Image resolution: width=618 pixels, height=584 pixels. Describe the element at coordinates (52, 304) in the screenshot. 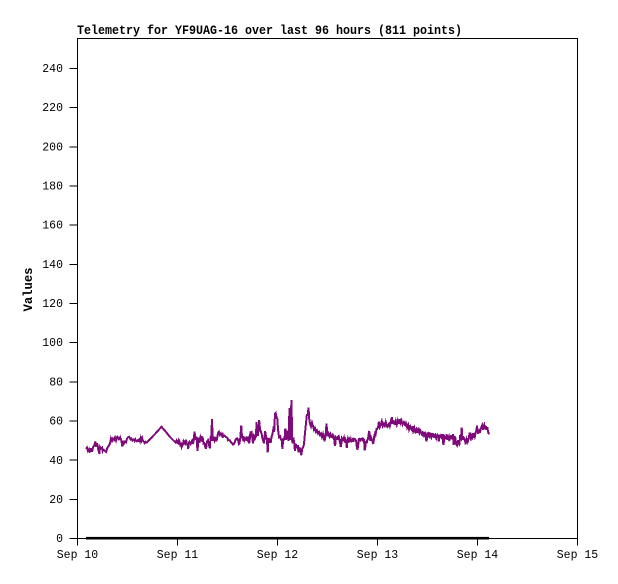

I see `svg-text: 120` at that location.